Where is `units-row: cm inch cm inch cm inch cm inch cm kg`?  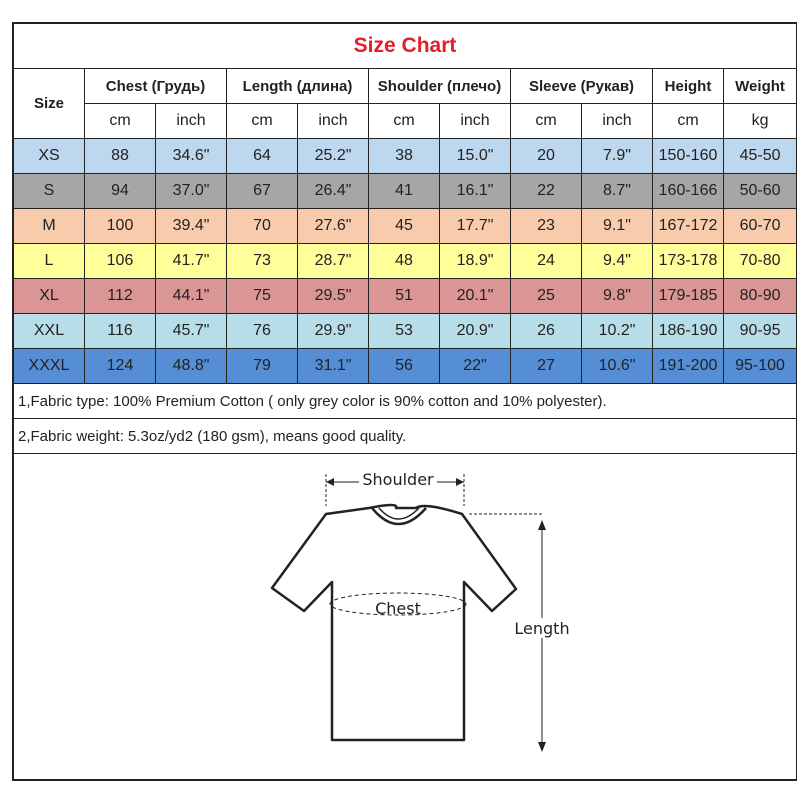
units-row: cm inch cm inch cm inch cm inch cm kg is located at coordinates (406, 121).